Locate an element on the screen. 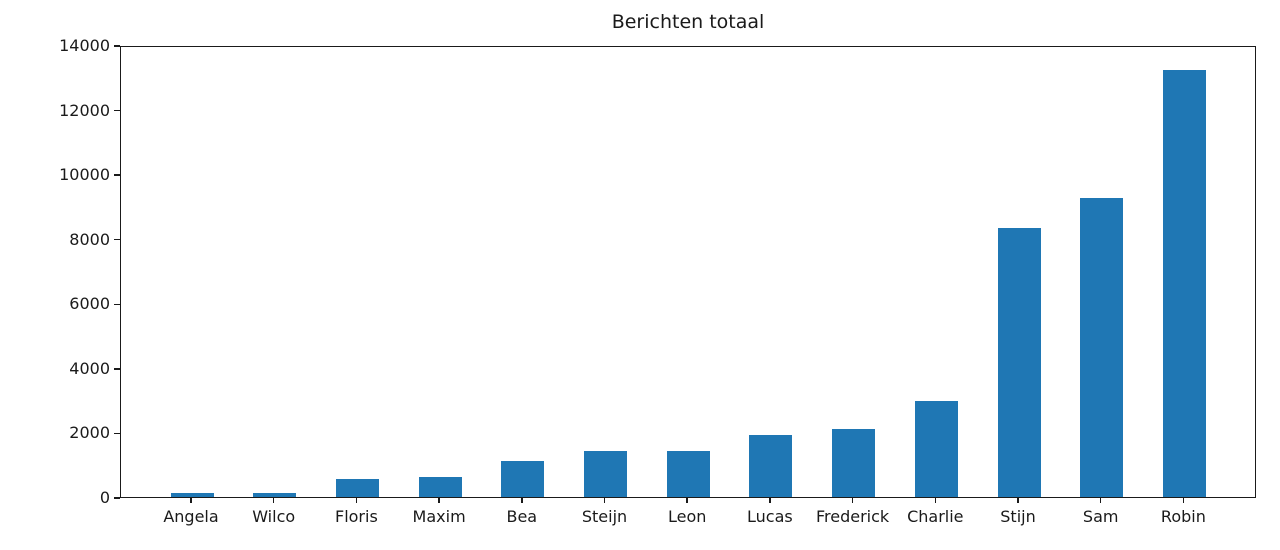 The image size is (1280, 550). x-tick-label-floris: Floris is located at coordinates (356, 516).